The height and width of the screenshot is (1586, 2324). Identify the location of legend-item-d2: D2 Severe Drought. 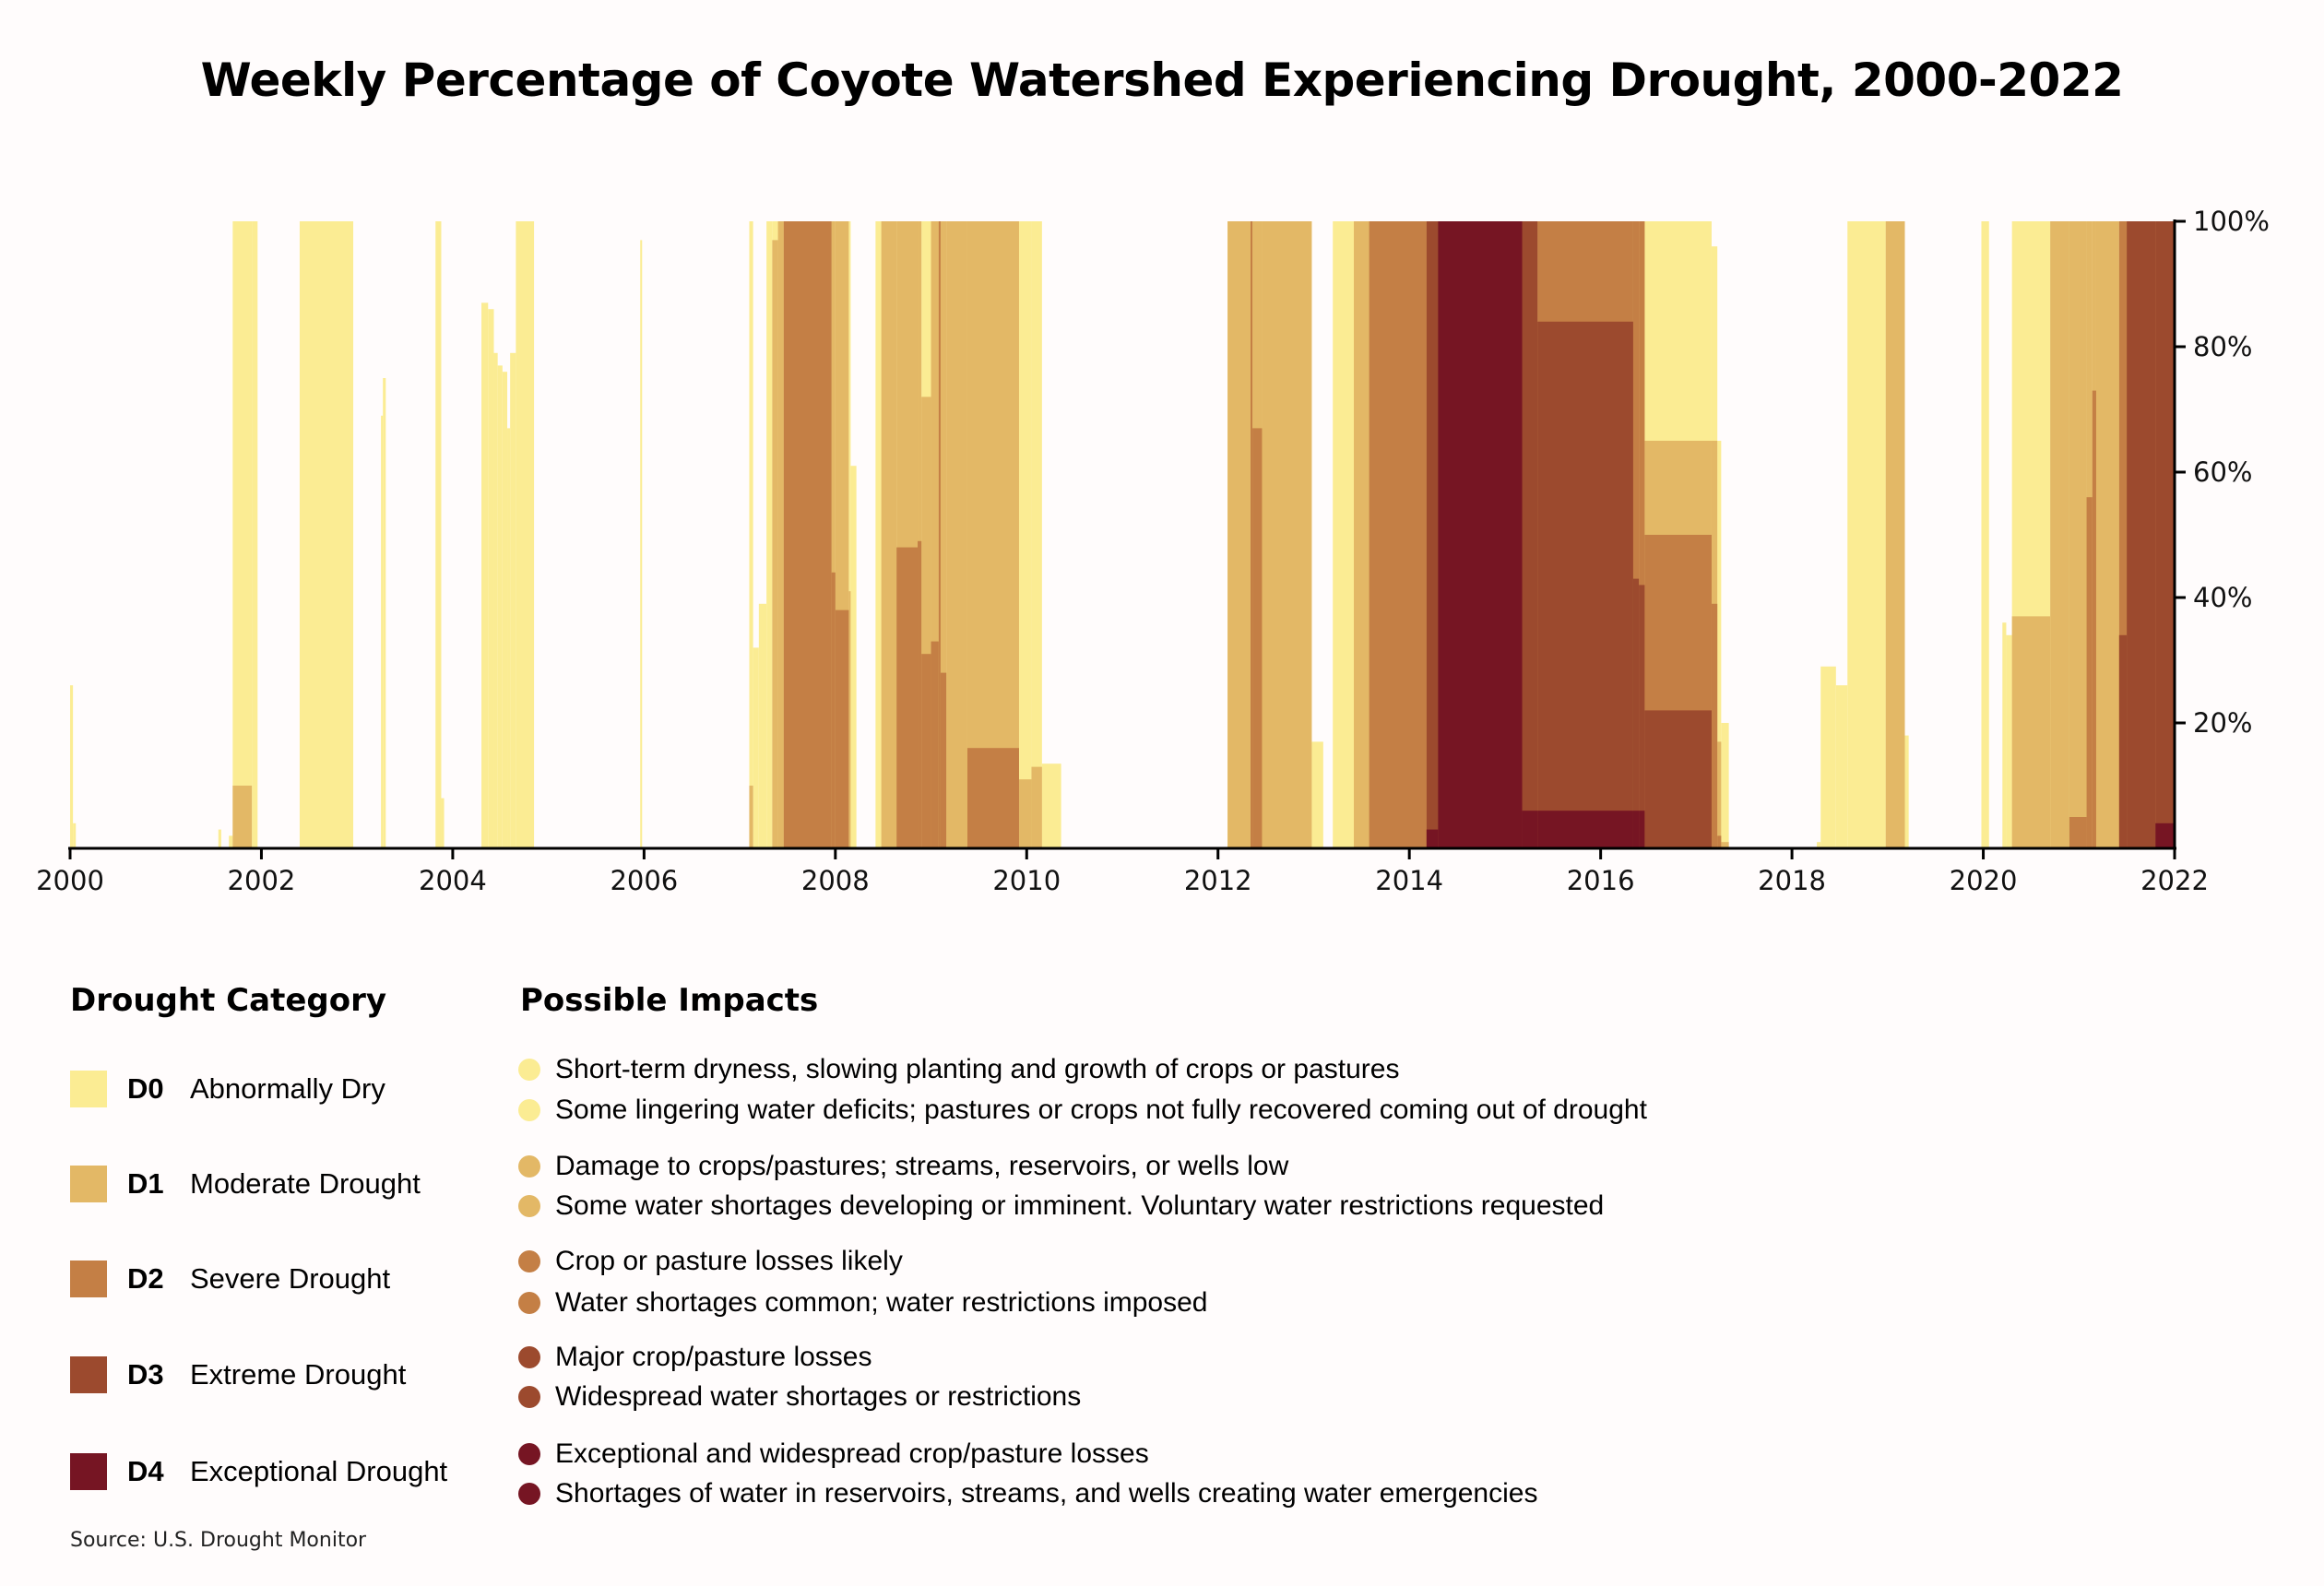
(230, 1279).